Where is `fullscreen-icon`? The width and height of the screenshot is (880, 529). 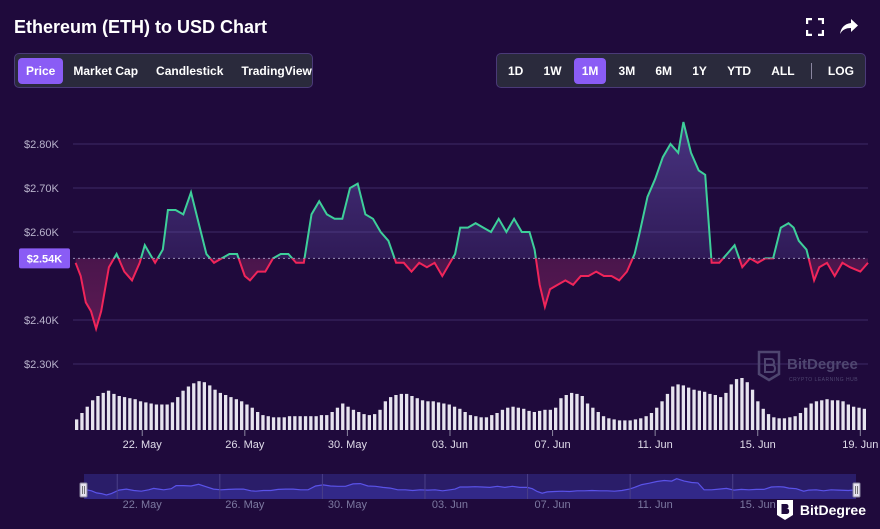 fullscreen-icon is located at coordinates (815, 27).